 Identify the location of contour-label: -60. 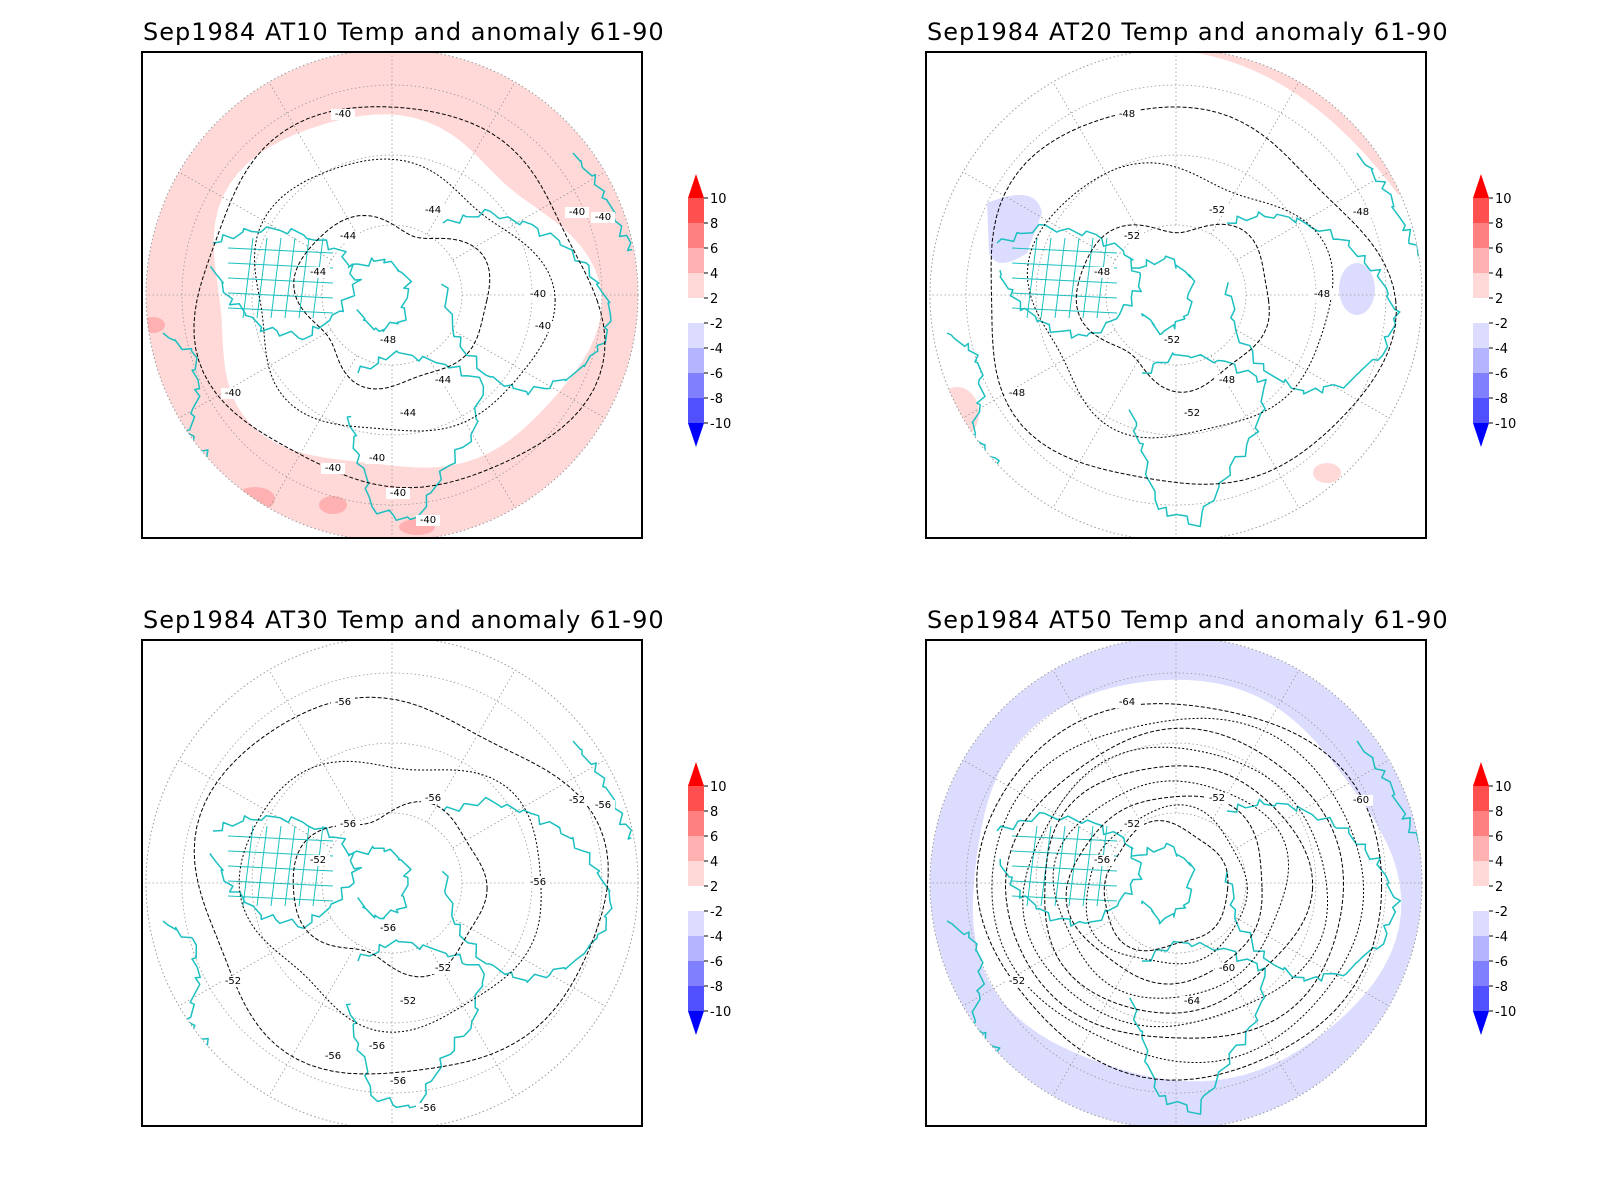
(1227, 968).